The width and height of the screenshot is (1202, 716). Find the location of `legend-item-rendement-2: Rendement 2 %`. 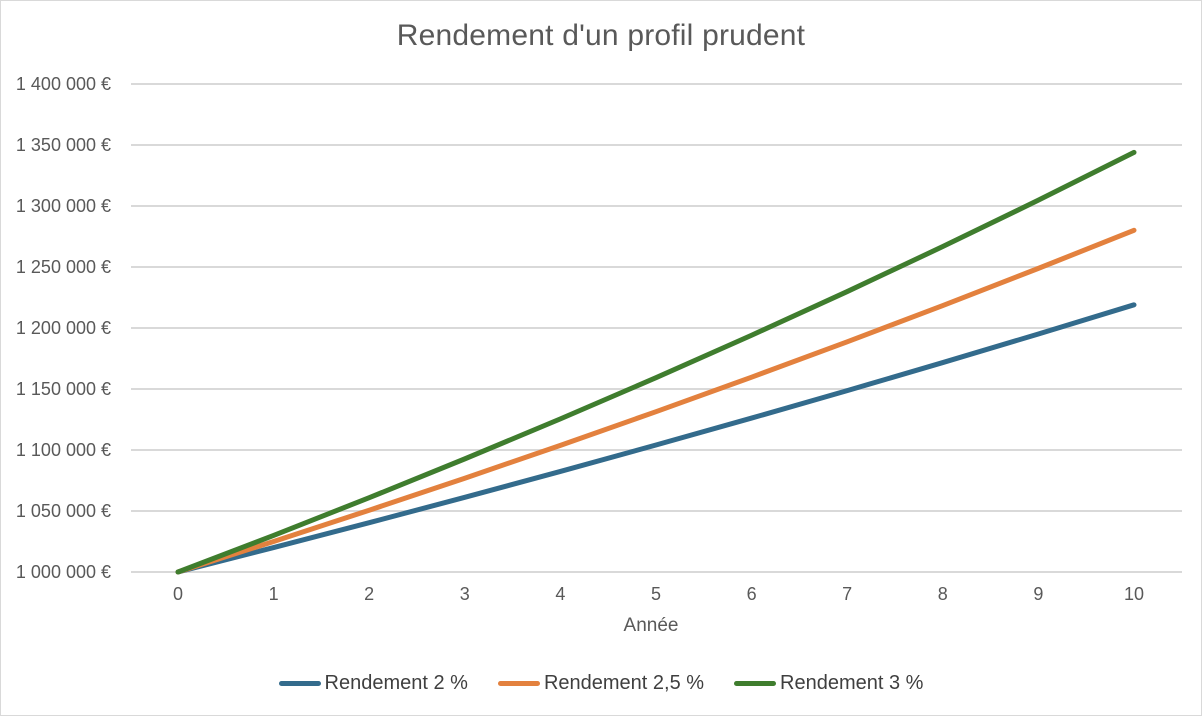

legend-item-rendement-2: Rendement 2 % is located at coordinates (373, 683).